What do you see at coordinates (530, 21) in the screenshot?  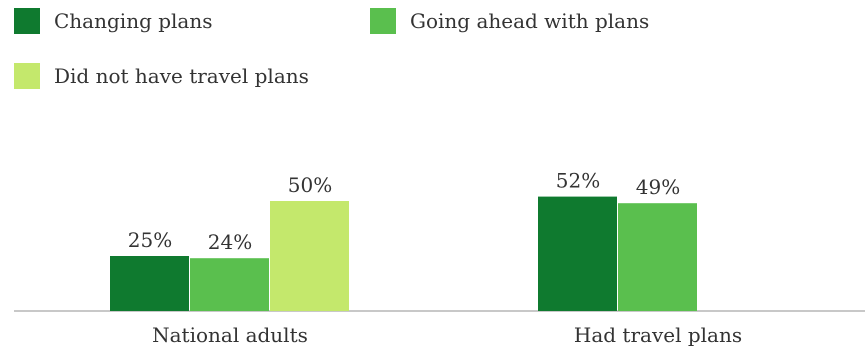 I see `legend-label-going-ahead: Going ahead with plans` at bounding box center [530, 21].